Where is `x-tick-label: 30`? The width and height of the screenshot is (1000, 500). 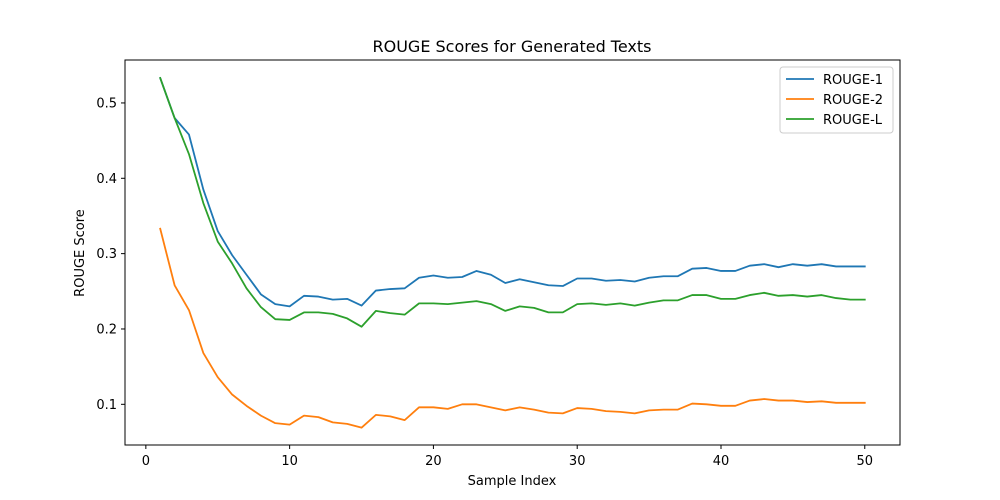
x-tick-label: 30 is located at coordinates (577, 461).